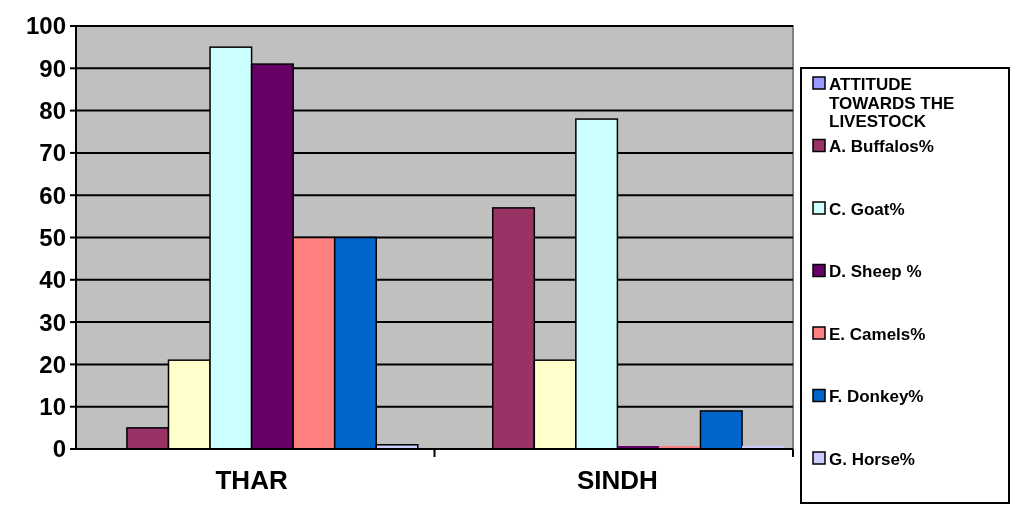  What do you see at coordinates (52, 280) in the screenshot?
I see `y-tick-label: 40` at bounding box center [52, 280].